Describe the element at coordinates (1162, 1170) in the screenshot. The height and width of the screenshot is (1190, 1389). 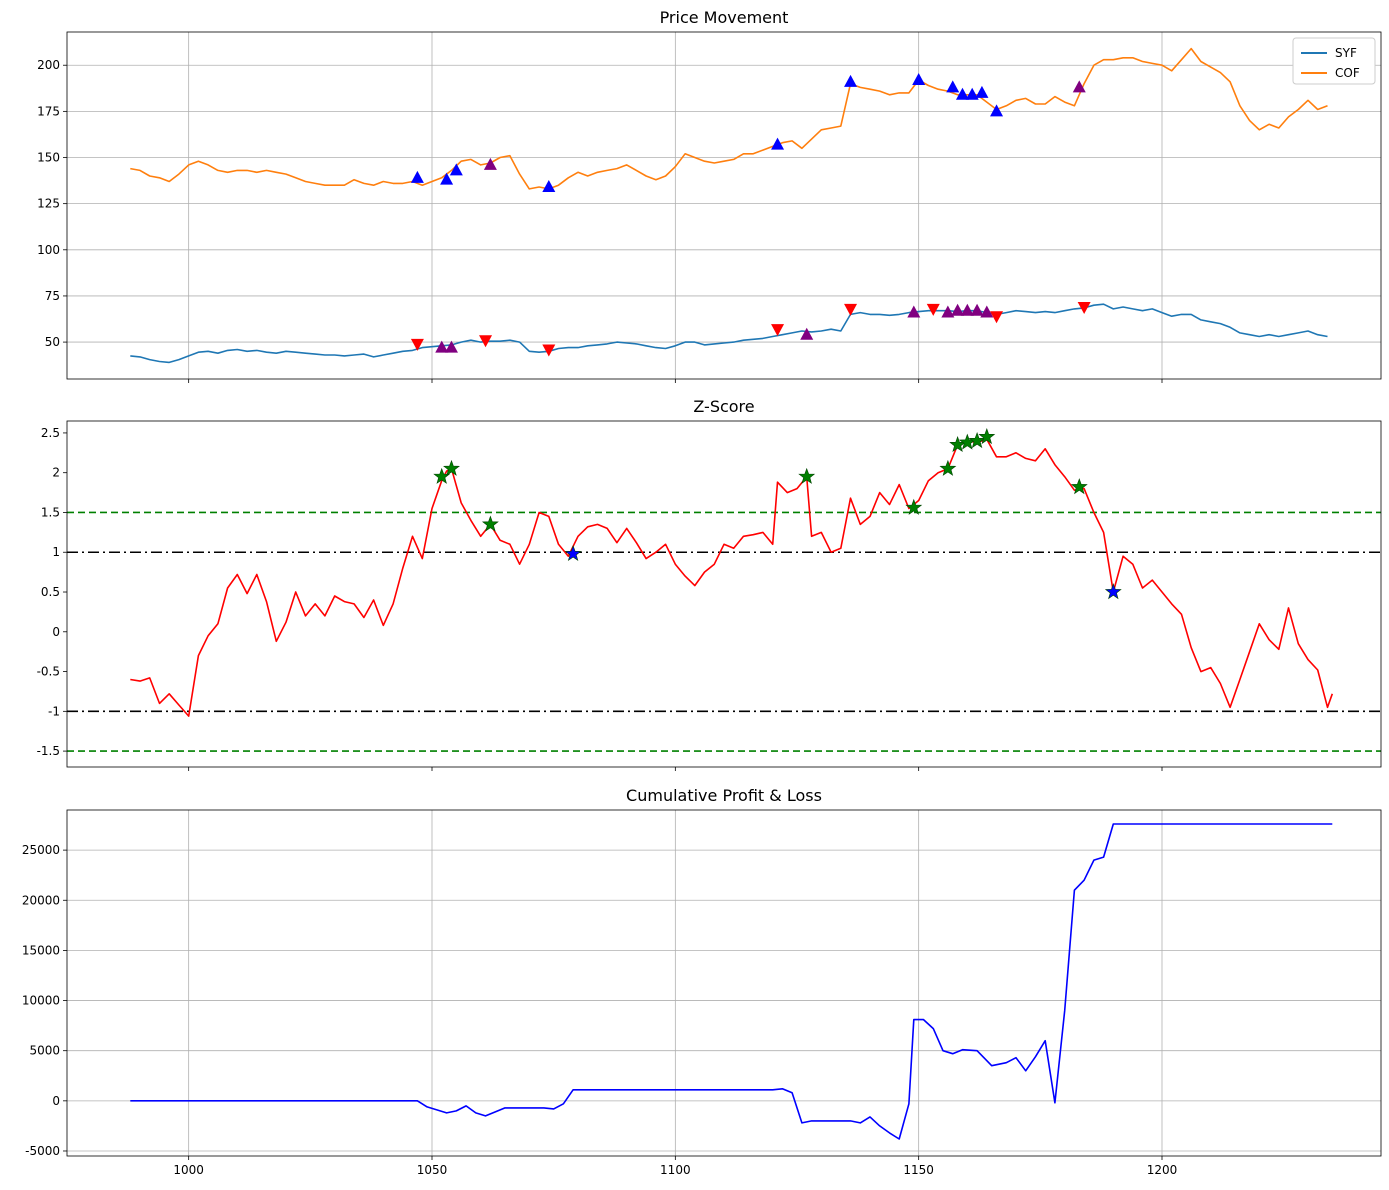
I see `x-tick-label: 1200` at that location.